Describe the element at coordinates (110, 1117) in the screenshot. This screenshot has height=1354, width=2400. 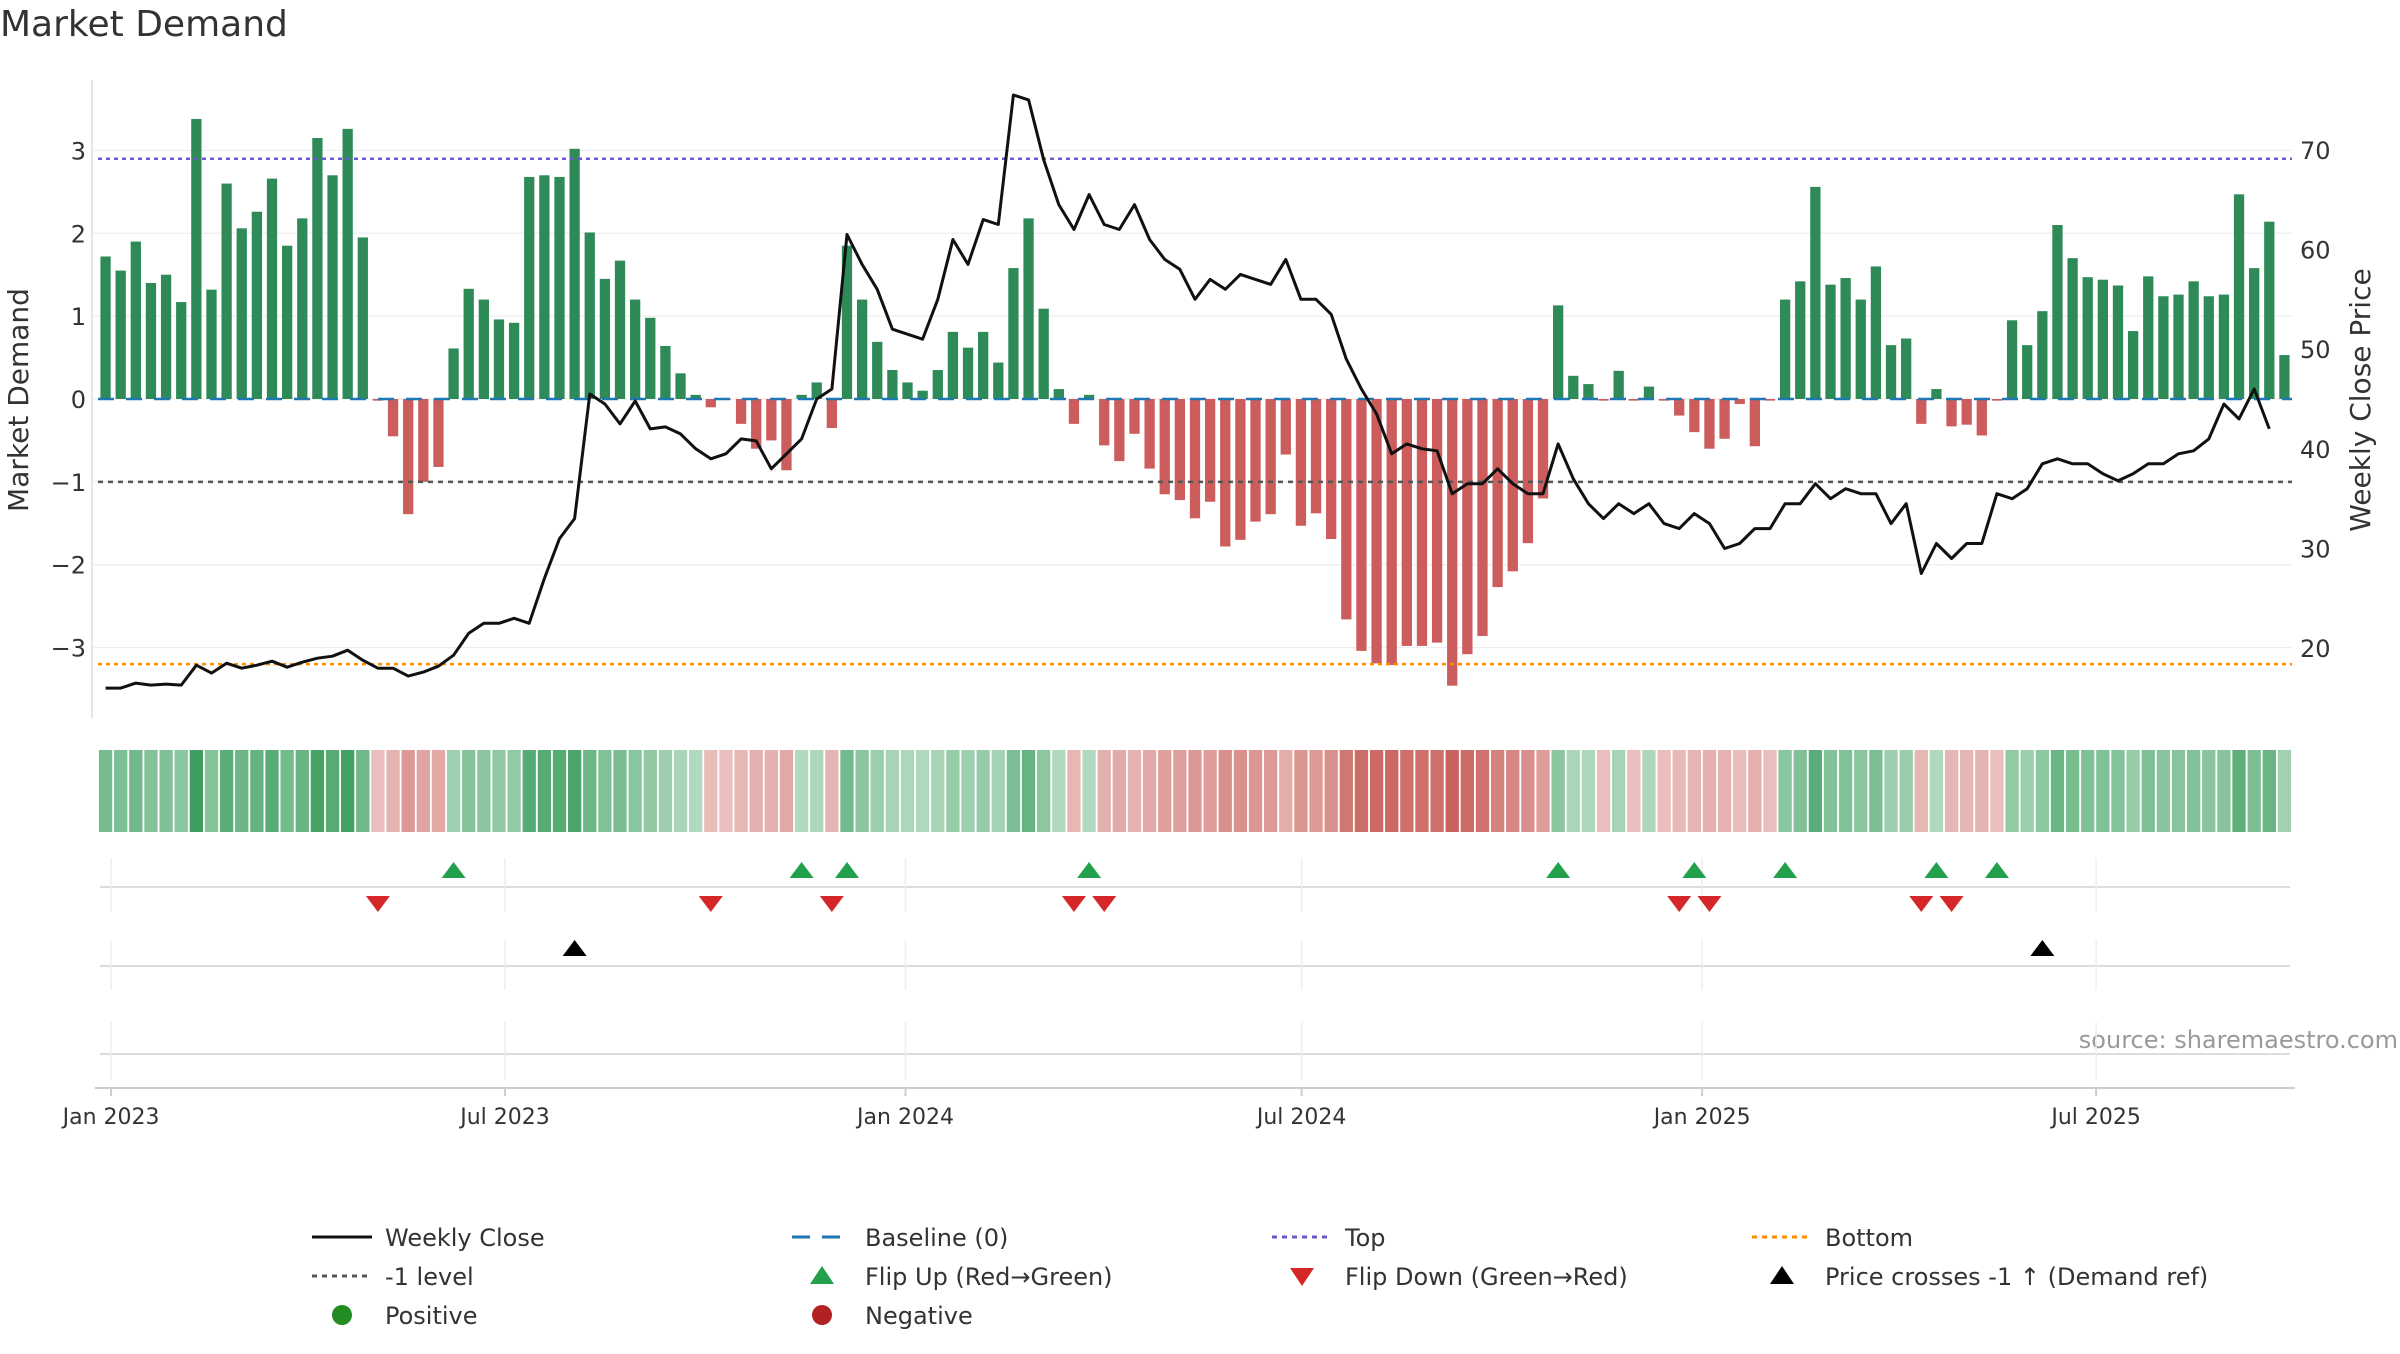
I see `x-tick-label: Jan 2023` at that location.